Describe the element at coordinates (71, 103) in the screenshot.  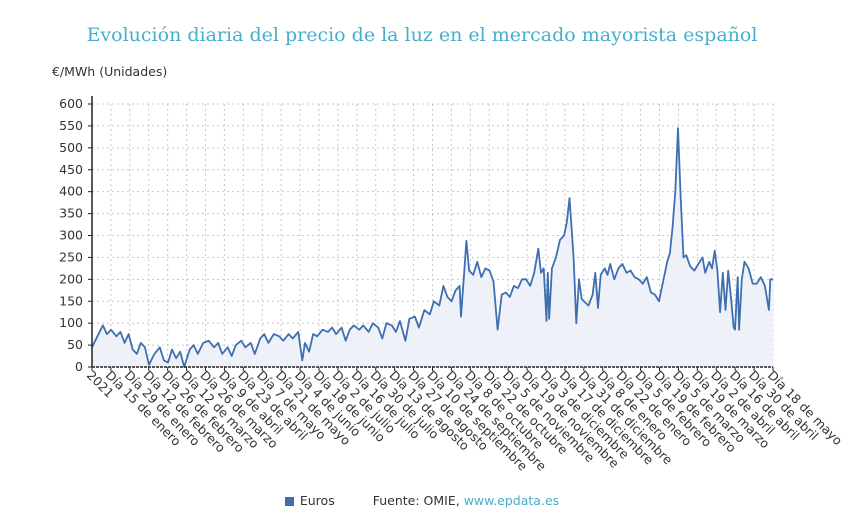
I see `y-tick-label: 600` at that location.